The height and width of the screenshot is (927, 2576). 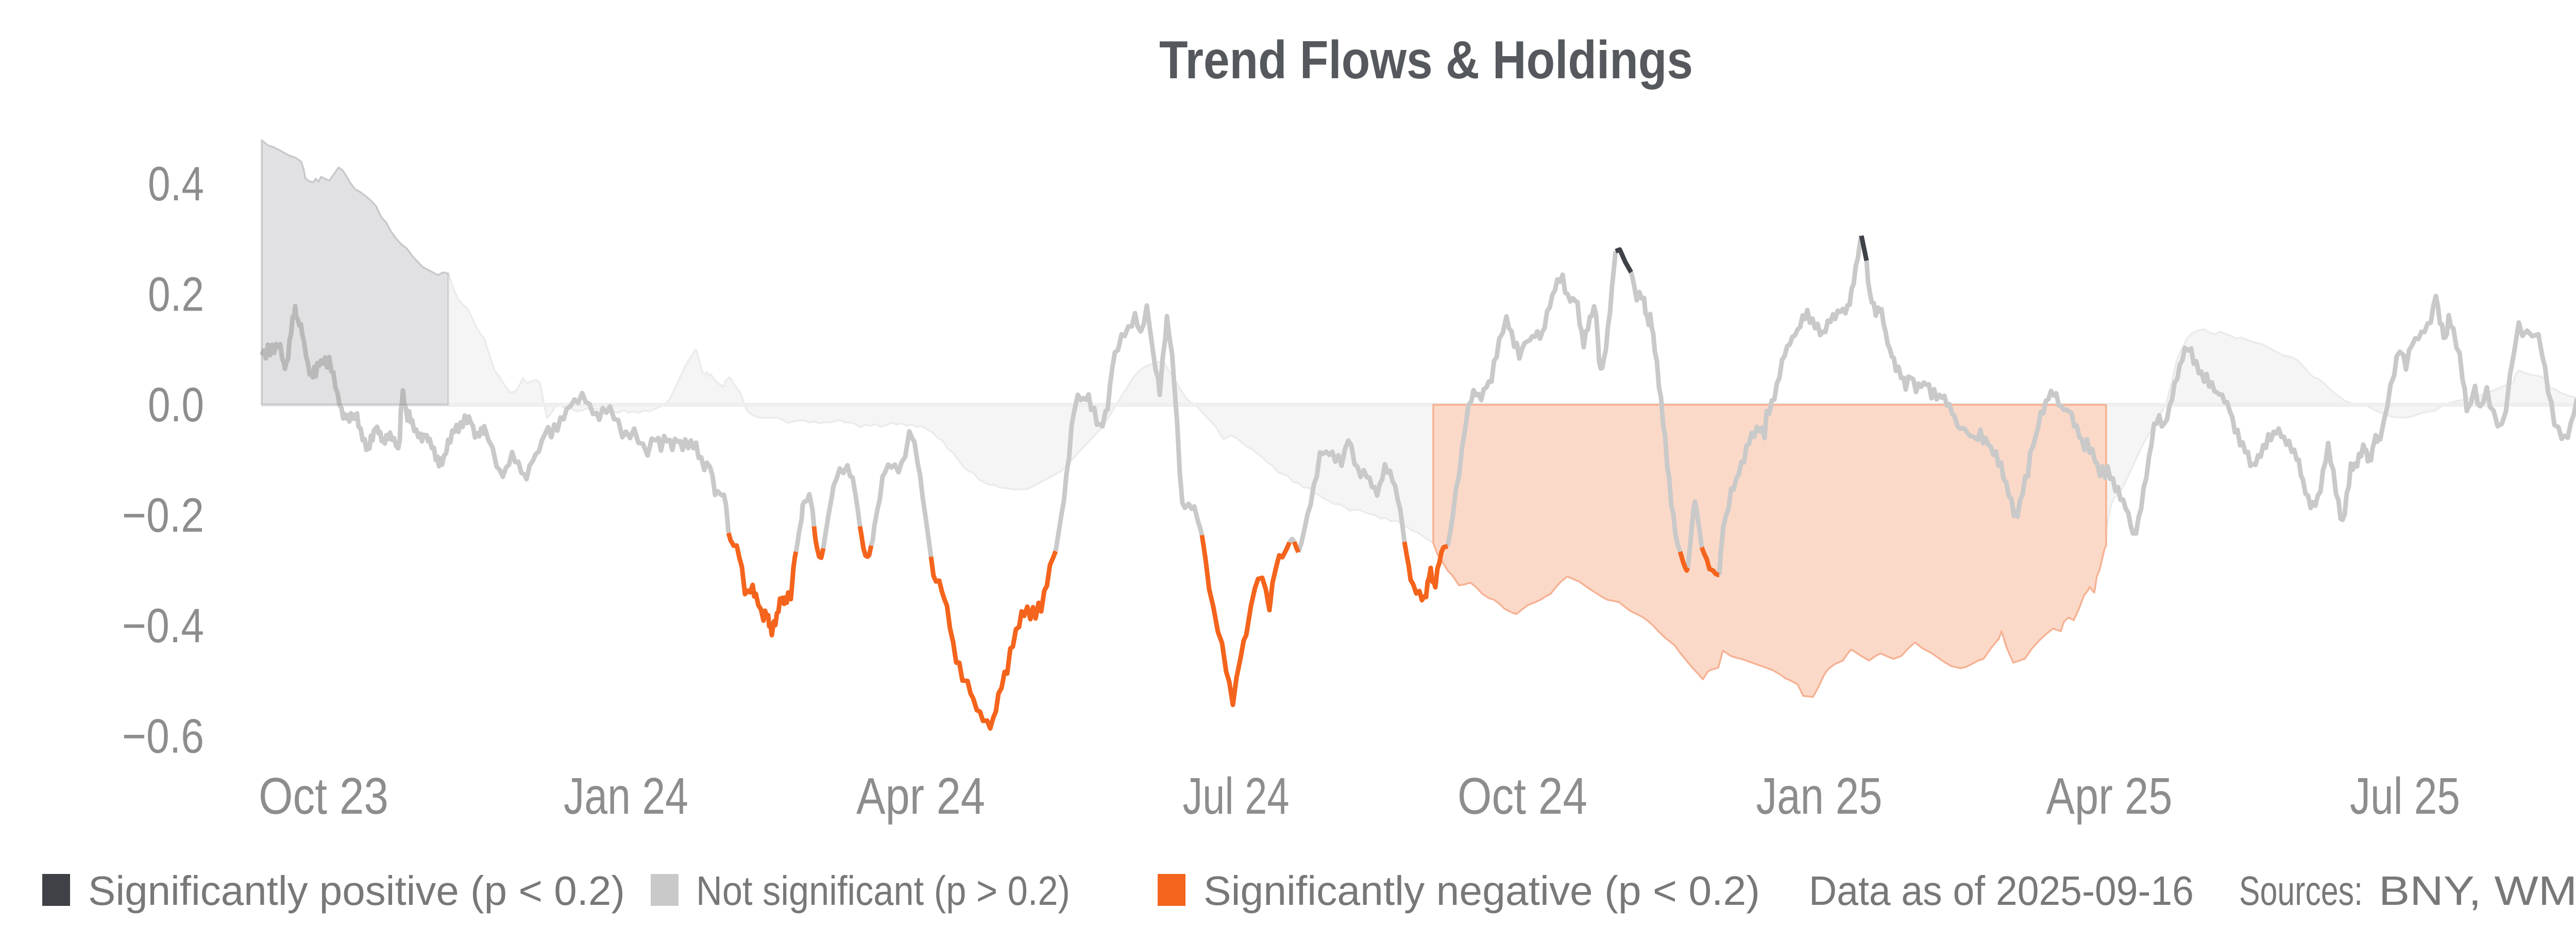 What do you see at coordinates (176, 404) in the screenshot?
I see `svg-text: 0.0` at bounding box center [176, 404].